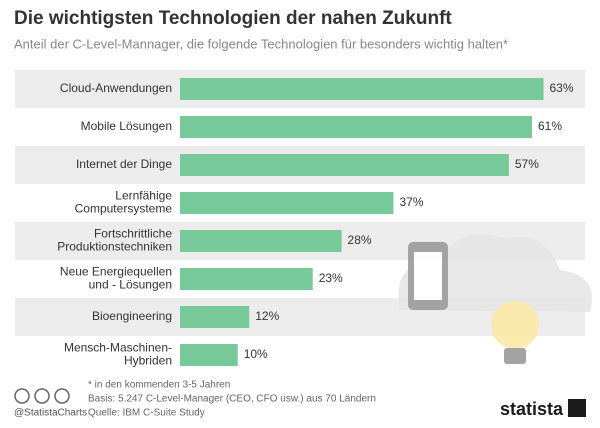 The width and height of the screenshot is (600, 428). What do you see at coordinates (428, 276) in the screenshot?
I see `phone-screen` at bounding box center [428, 276].